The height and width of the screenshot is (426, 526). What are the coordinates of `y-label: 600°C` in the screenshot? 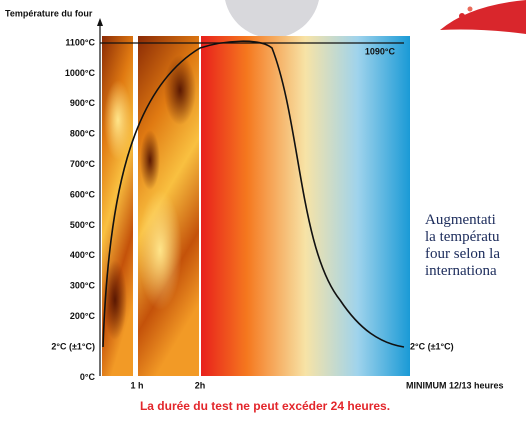 It's located at (83, 194).